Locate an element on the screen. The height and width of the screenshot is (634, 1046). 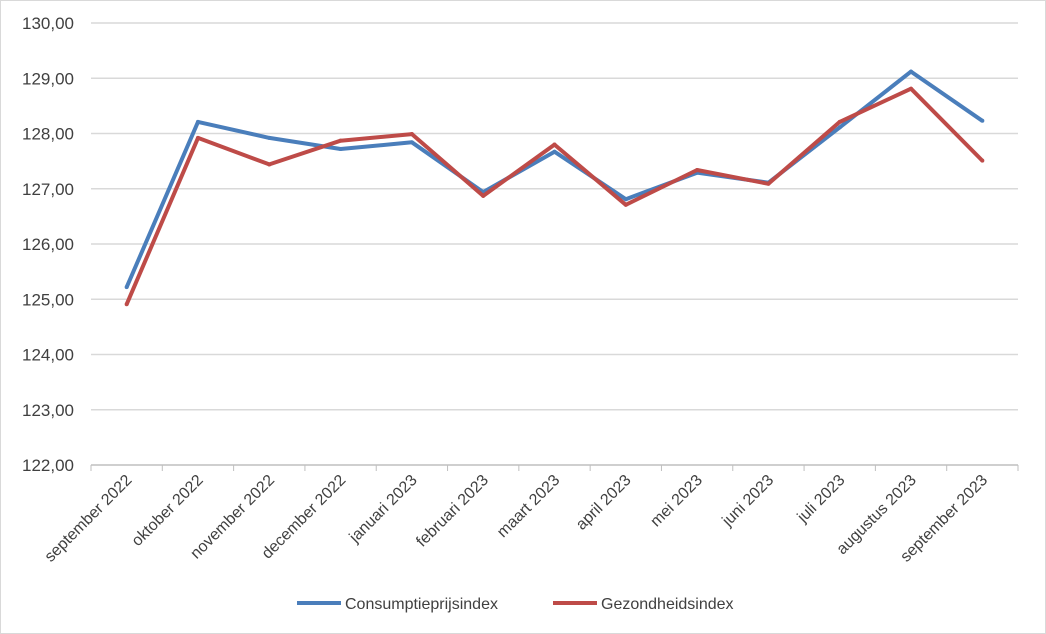
x-tick-label: juni 2023 is located at coordinates (748, 501).